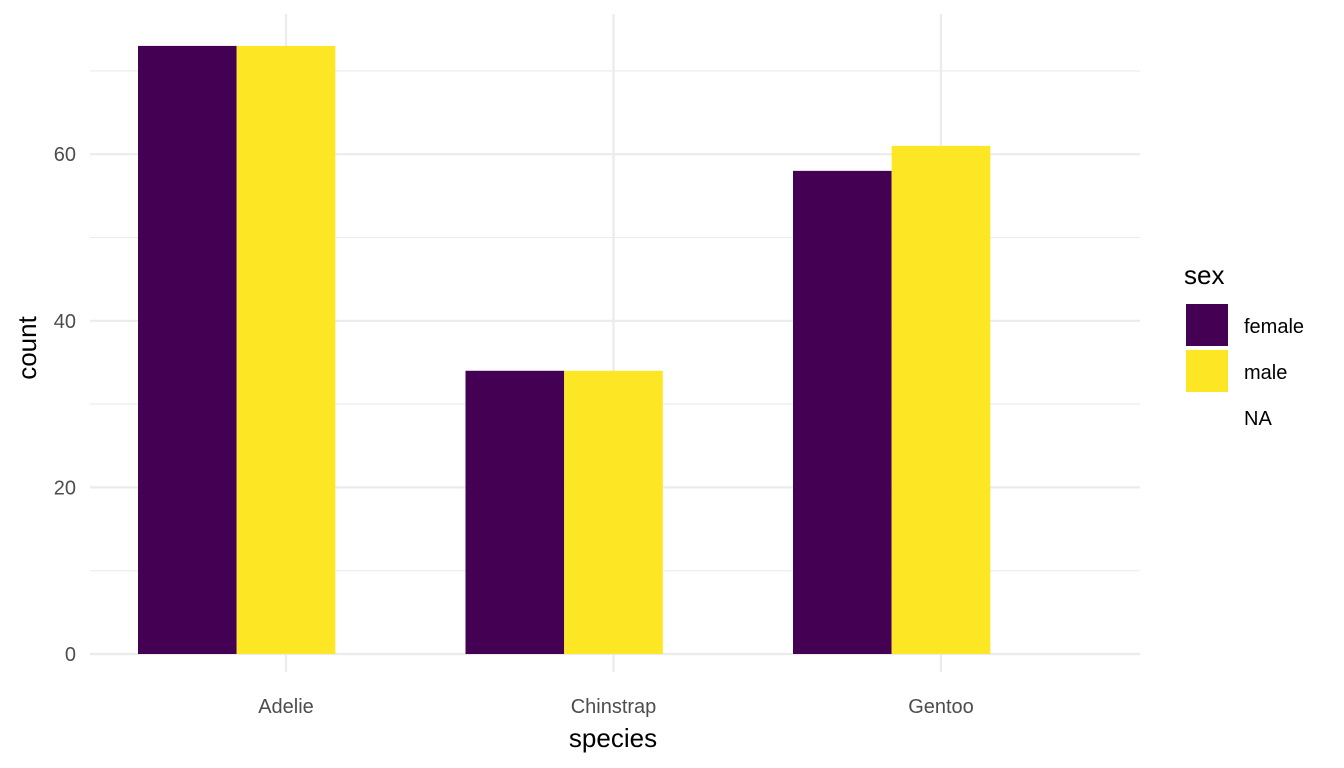 The width and height of the screenshot is (1344, 768). What do you see at coordinates (1236, 371) in the screenshot?
I see `legend-item-male: male` at bounding box center [1236, 371].